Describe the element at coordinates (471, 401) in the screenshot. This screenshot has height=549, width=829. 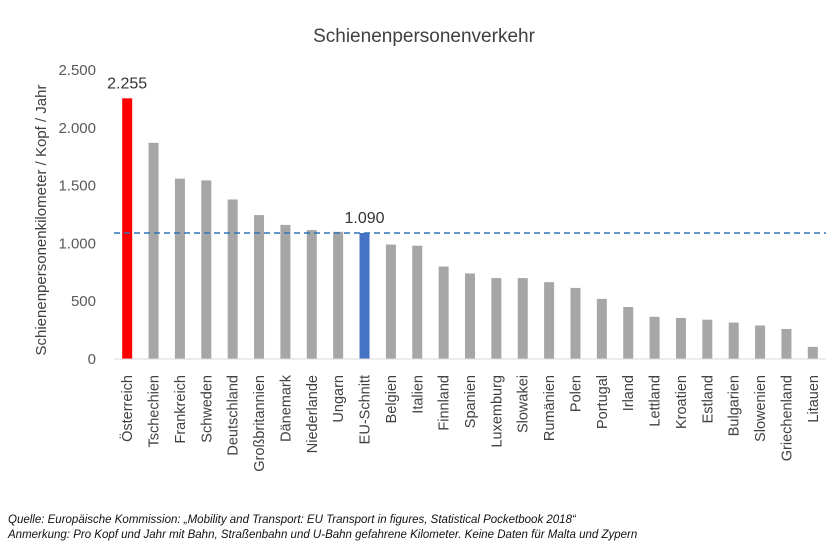
I see `x-tick-label: Spanien` at that location.